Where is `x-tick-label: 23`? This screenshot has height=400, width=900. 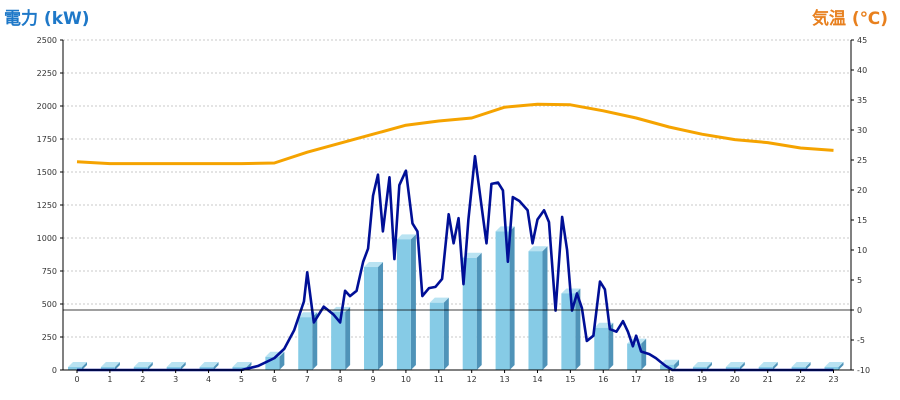 x-tick-label: 23 is located at coordinates (833, 379).